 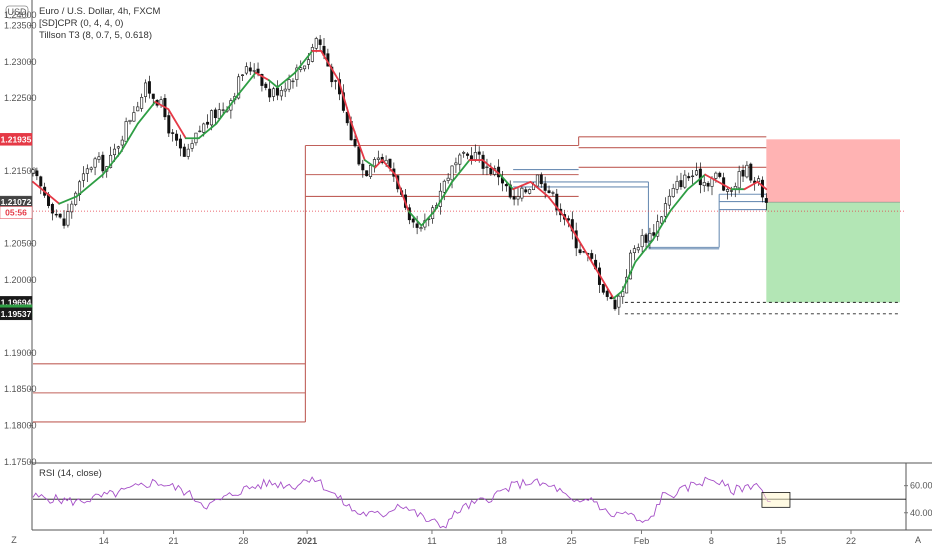 What do you see at coordinates (711, 541) in the screenshot?
I see `x-tick-label-8: 8` at bounding box center [711, 541].